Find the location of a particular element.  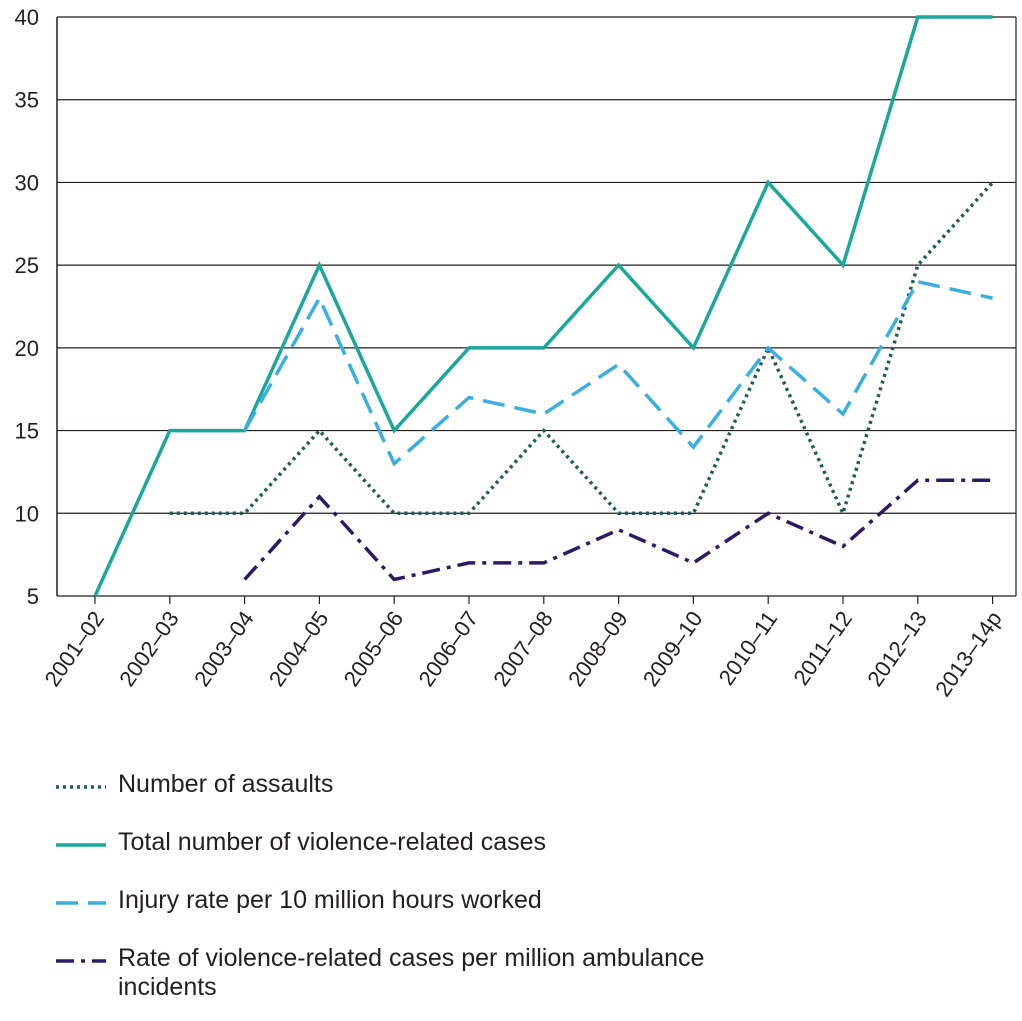

x-tick-label: 2010–11 is located at coordinates (748, 648).